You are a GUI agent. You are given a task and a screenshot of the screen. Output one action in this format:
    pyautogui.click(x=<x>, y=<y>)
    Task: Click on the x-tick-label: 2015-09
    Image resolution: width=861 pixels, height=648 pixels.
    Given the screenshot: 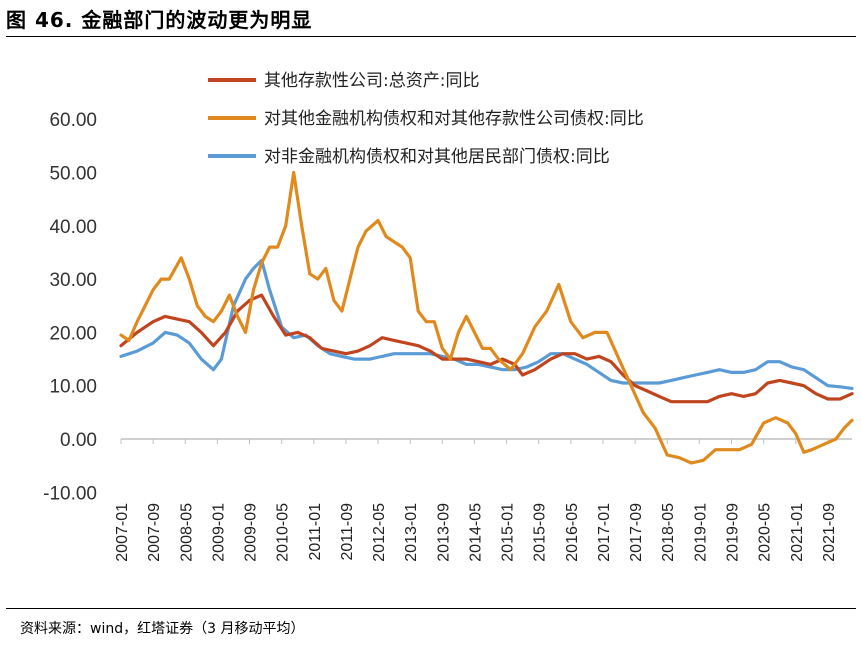 What is the action you would take?
    pyautogui.click(x=540, y=532)
    